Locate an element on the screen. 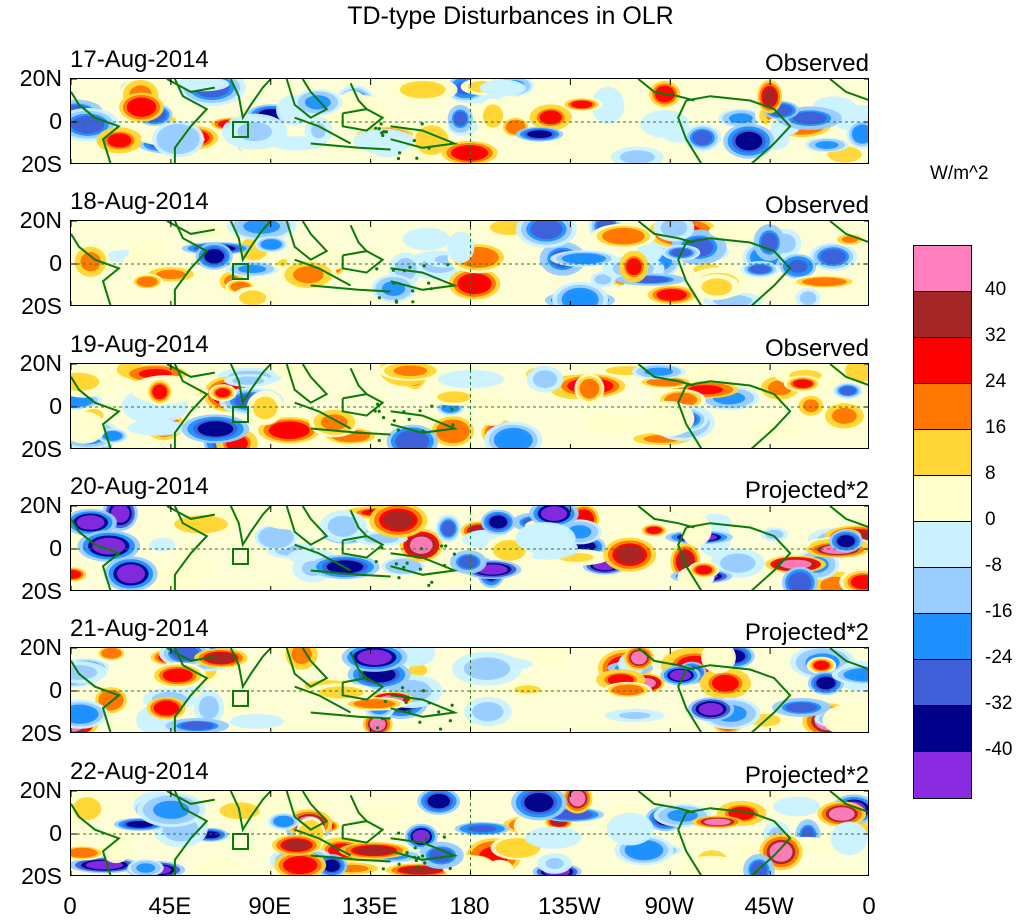 The height and width of the screenshot is (922, 1021). figure-title: TD-type Disturbances in OLR is located at coordinates (510, 16).